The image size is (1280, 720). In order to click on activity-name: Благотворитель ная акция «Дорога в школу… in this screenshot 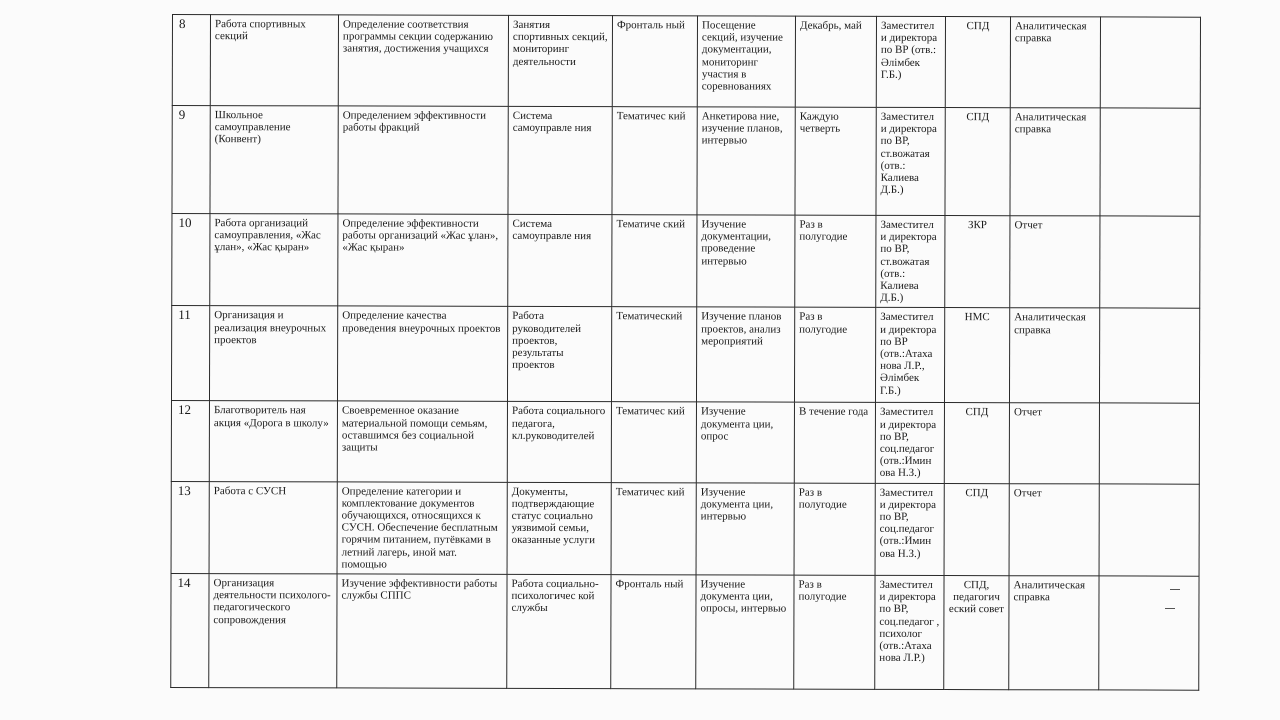, I will do `click(273, 441)`.